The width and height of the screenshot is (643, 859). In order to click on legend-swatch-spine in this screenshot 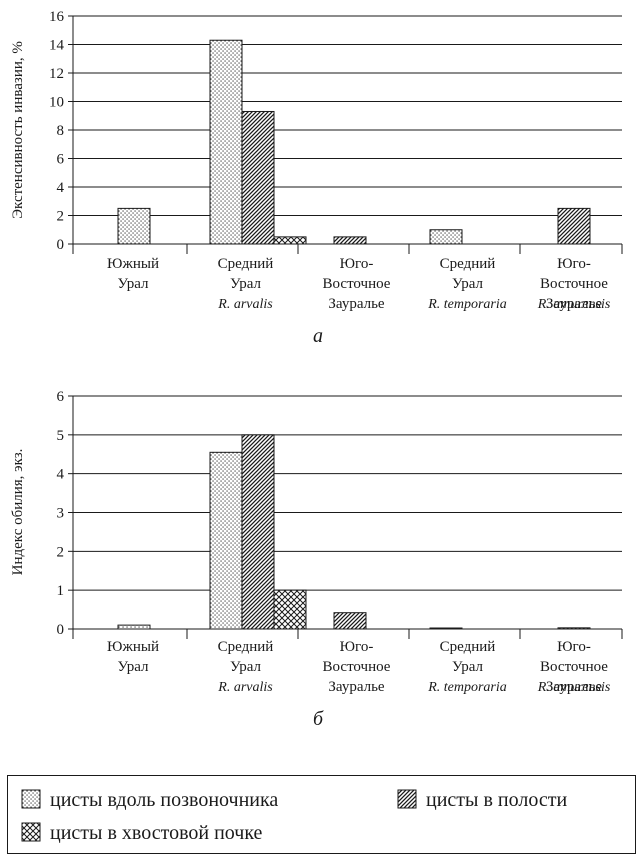, I will do `click(31, 799)`.